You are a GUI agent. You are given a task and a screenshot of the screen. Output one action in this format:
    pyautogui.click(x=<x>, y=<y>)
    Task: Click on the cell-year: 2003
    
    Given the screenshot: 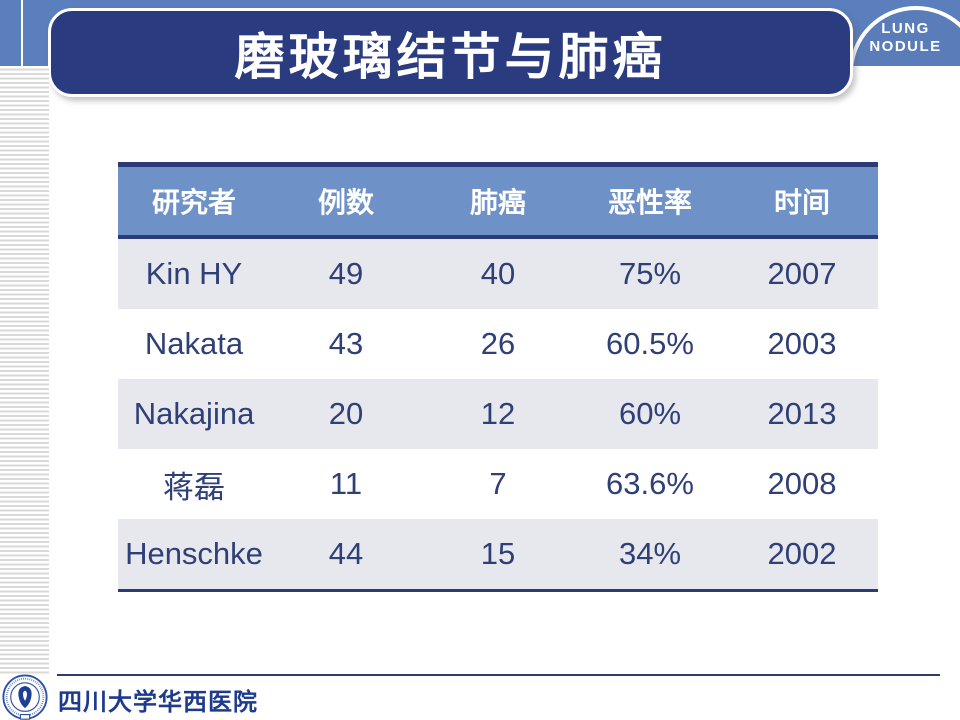 What is the action you would take?
    pyautogui.click(x=802, y=343)
    